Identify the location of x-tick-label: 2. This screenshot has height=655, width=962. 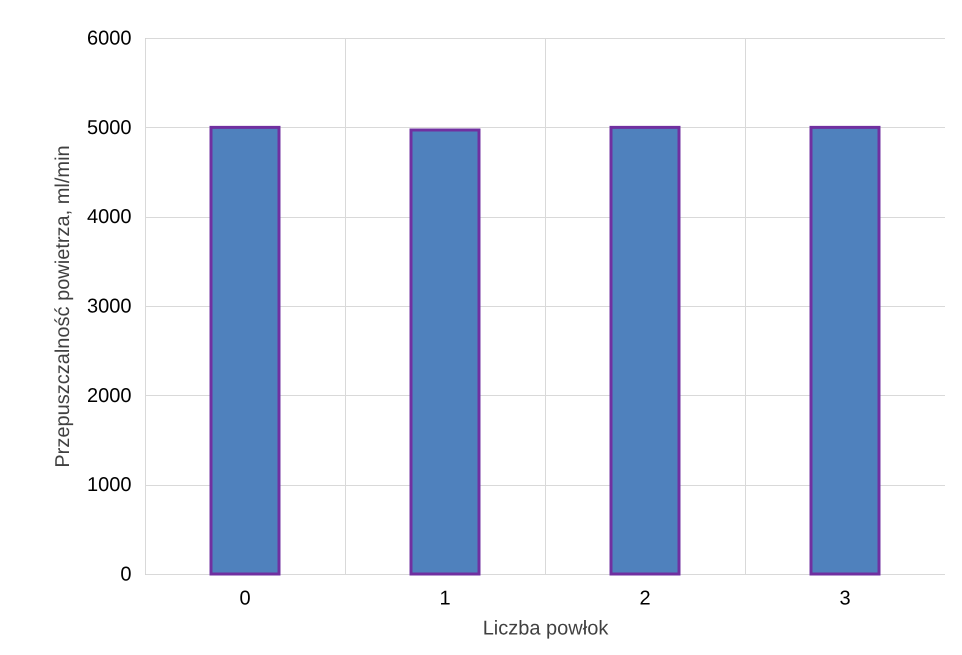
(645, 599).